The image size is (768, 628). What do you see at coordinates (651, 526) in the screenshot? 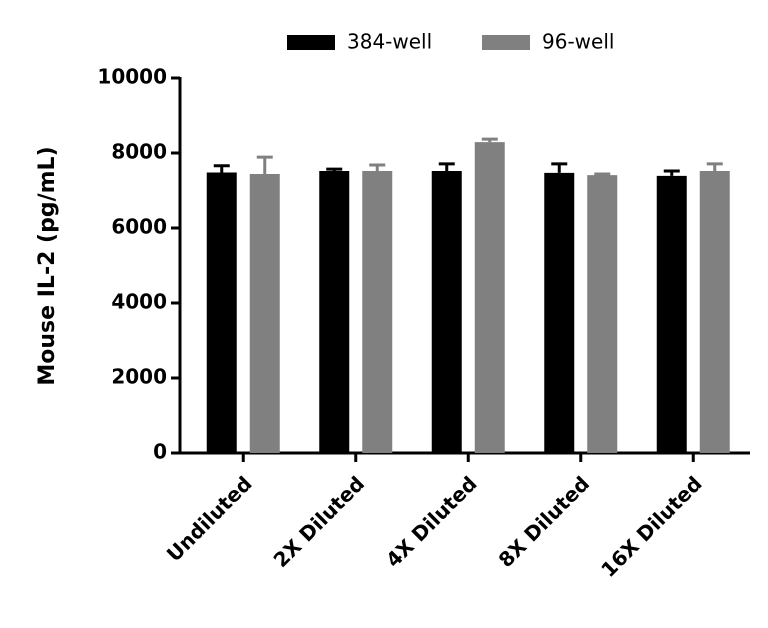
I see `x-tick-label: 16X Diluted` at bounding box center [651, 526].